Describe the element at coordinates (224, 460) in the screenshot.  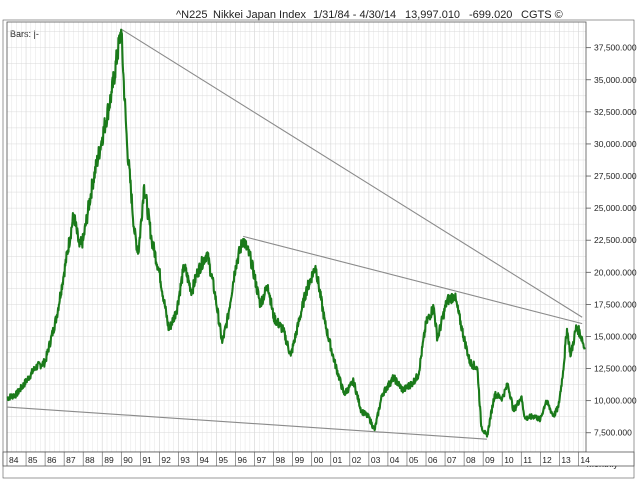
I see `x-tick-label: 95` at that location.